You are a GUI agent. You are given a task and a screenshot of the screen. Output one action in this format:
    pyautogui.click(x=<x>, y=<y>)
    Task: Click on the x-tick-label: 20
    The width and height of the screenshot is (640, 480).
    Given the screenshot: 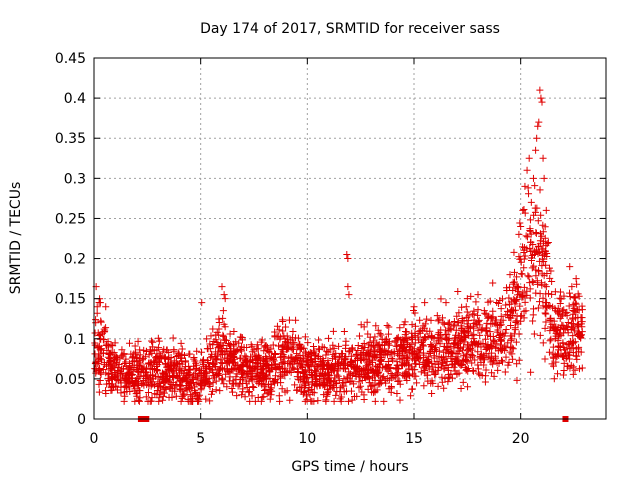 What is the action you would take?
    pyautogui.click(x=521, y=439)
    